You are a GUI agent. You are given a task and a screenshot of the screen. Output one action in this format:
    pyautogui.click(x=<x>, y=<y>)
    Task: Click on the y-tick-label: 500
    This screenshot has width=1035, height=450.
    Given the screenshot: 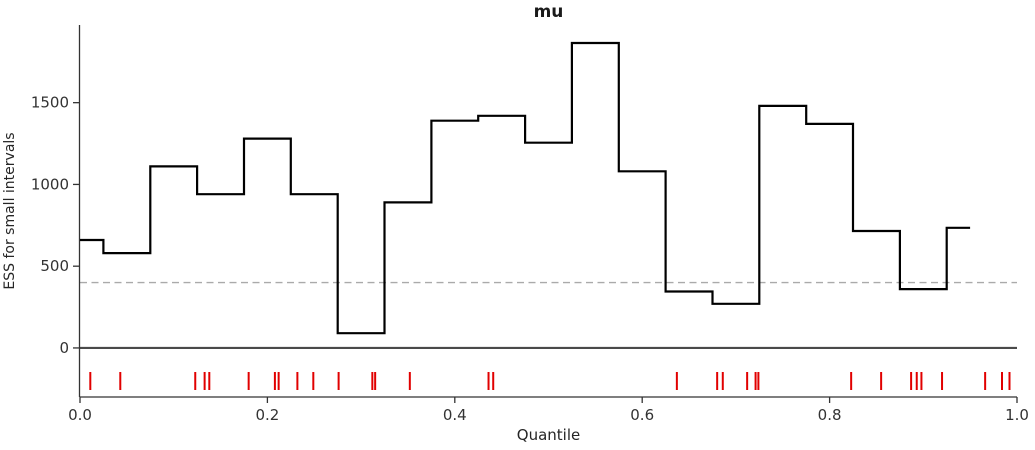 What is the action you would take?
    pyautogui.click(x=54, y=266)
    